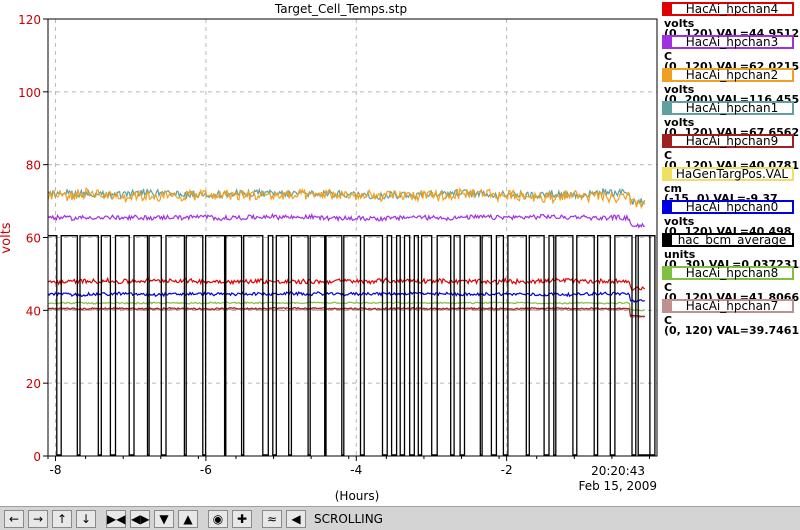 The width and height of the screenshot is (800, 530). What do you see at coordinates (730, 283) in the screenshot?
I see `legend-item: HacAi_hpchan8 C (0, 120) VAL=41.8066` at bounding box center [730, 283].